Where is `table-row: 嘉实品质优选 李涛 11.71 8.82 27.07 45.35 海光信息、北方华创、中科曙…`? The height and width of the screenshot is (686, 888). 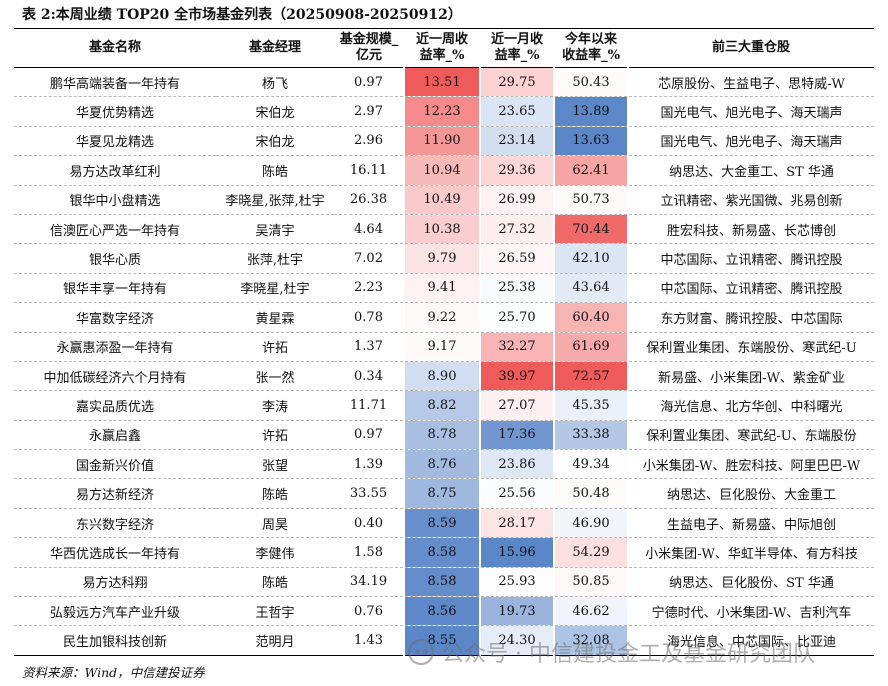
table-row: 嘉实品质优选 李涛 11.71 8.82 27.07 45.35 海光信息、北方华创、中科曙… is located at coordinates (444, 405).